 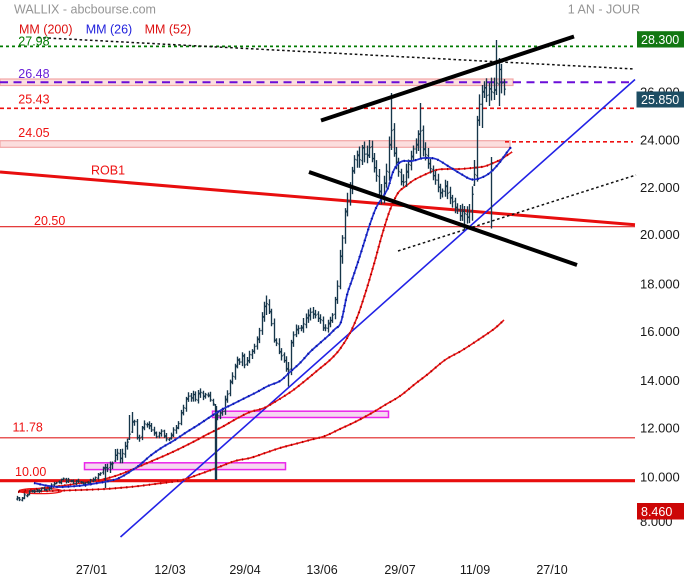 I want to click on svg-text: 16.000, so click(x=660, y=331).